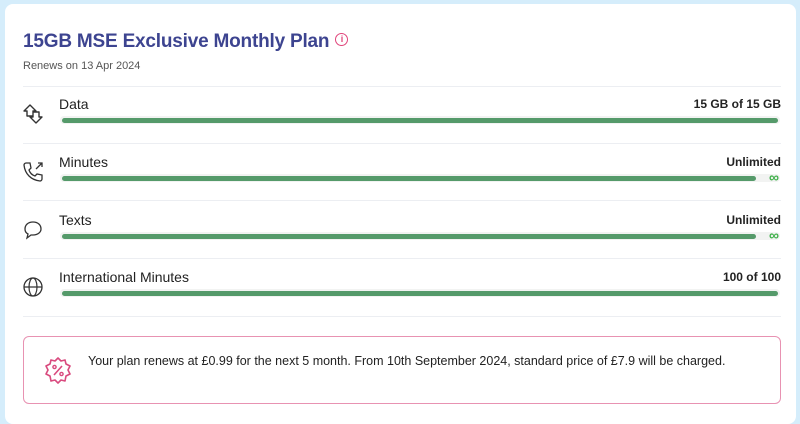  What do you see at coordinates (58, 370) in the screenshot?
I see `discount-badge-icon` at bounding box center [58, 370].